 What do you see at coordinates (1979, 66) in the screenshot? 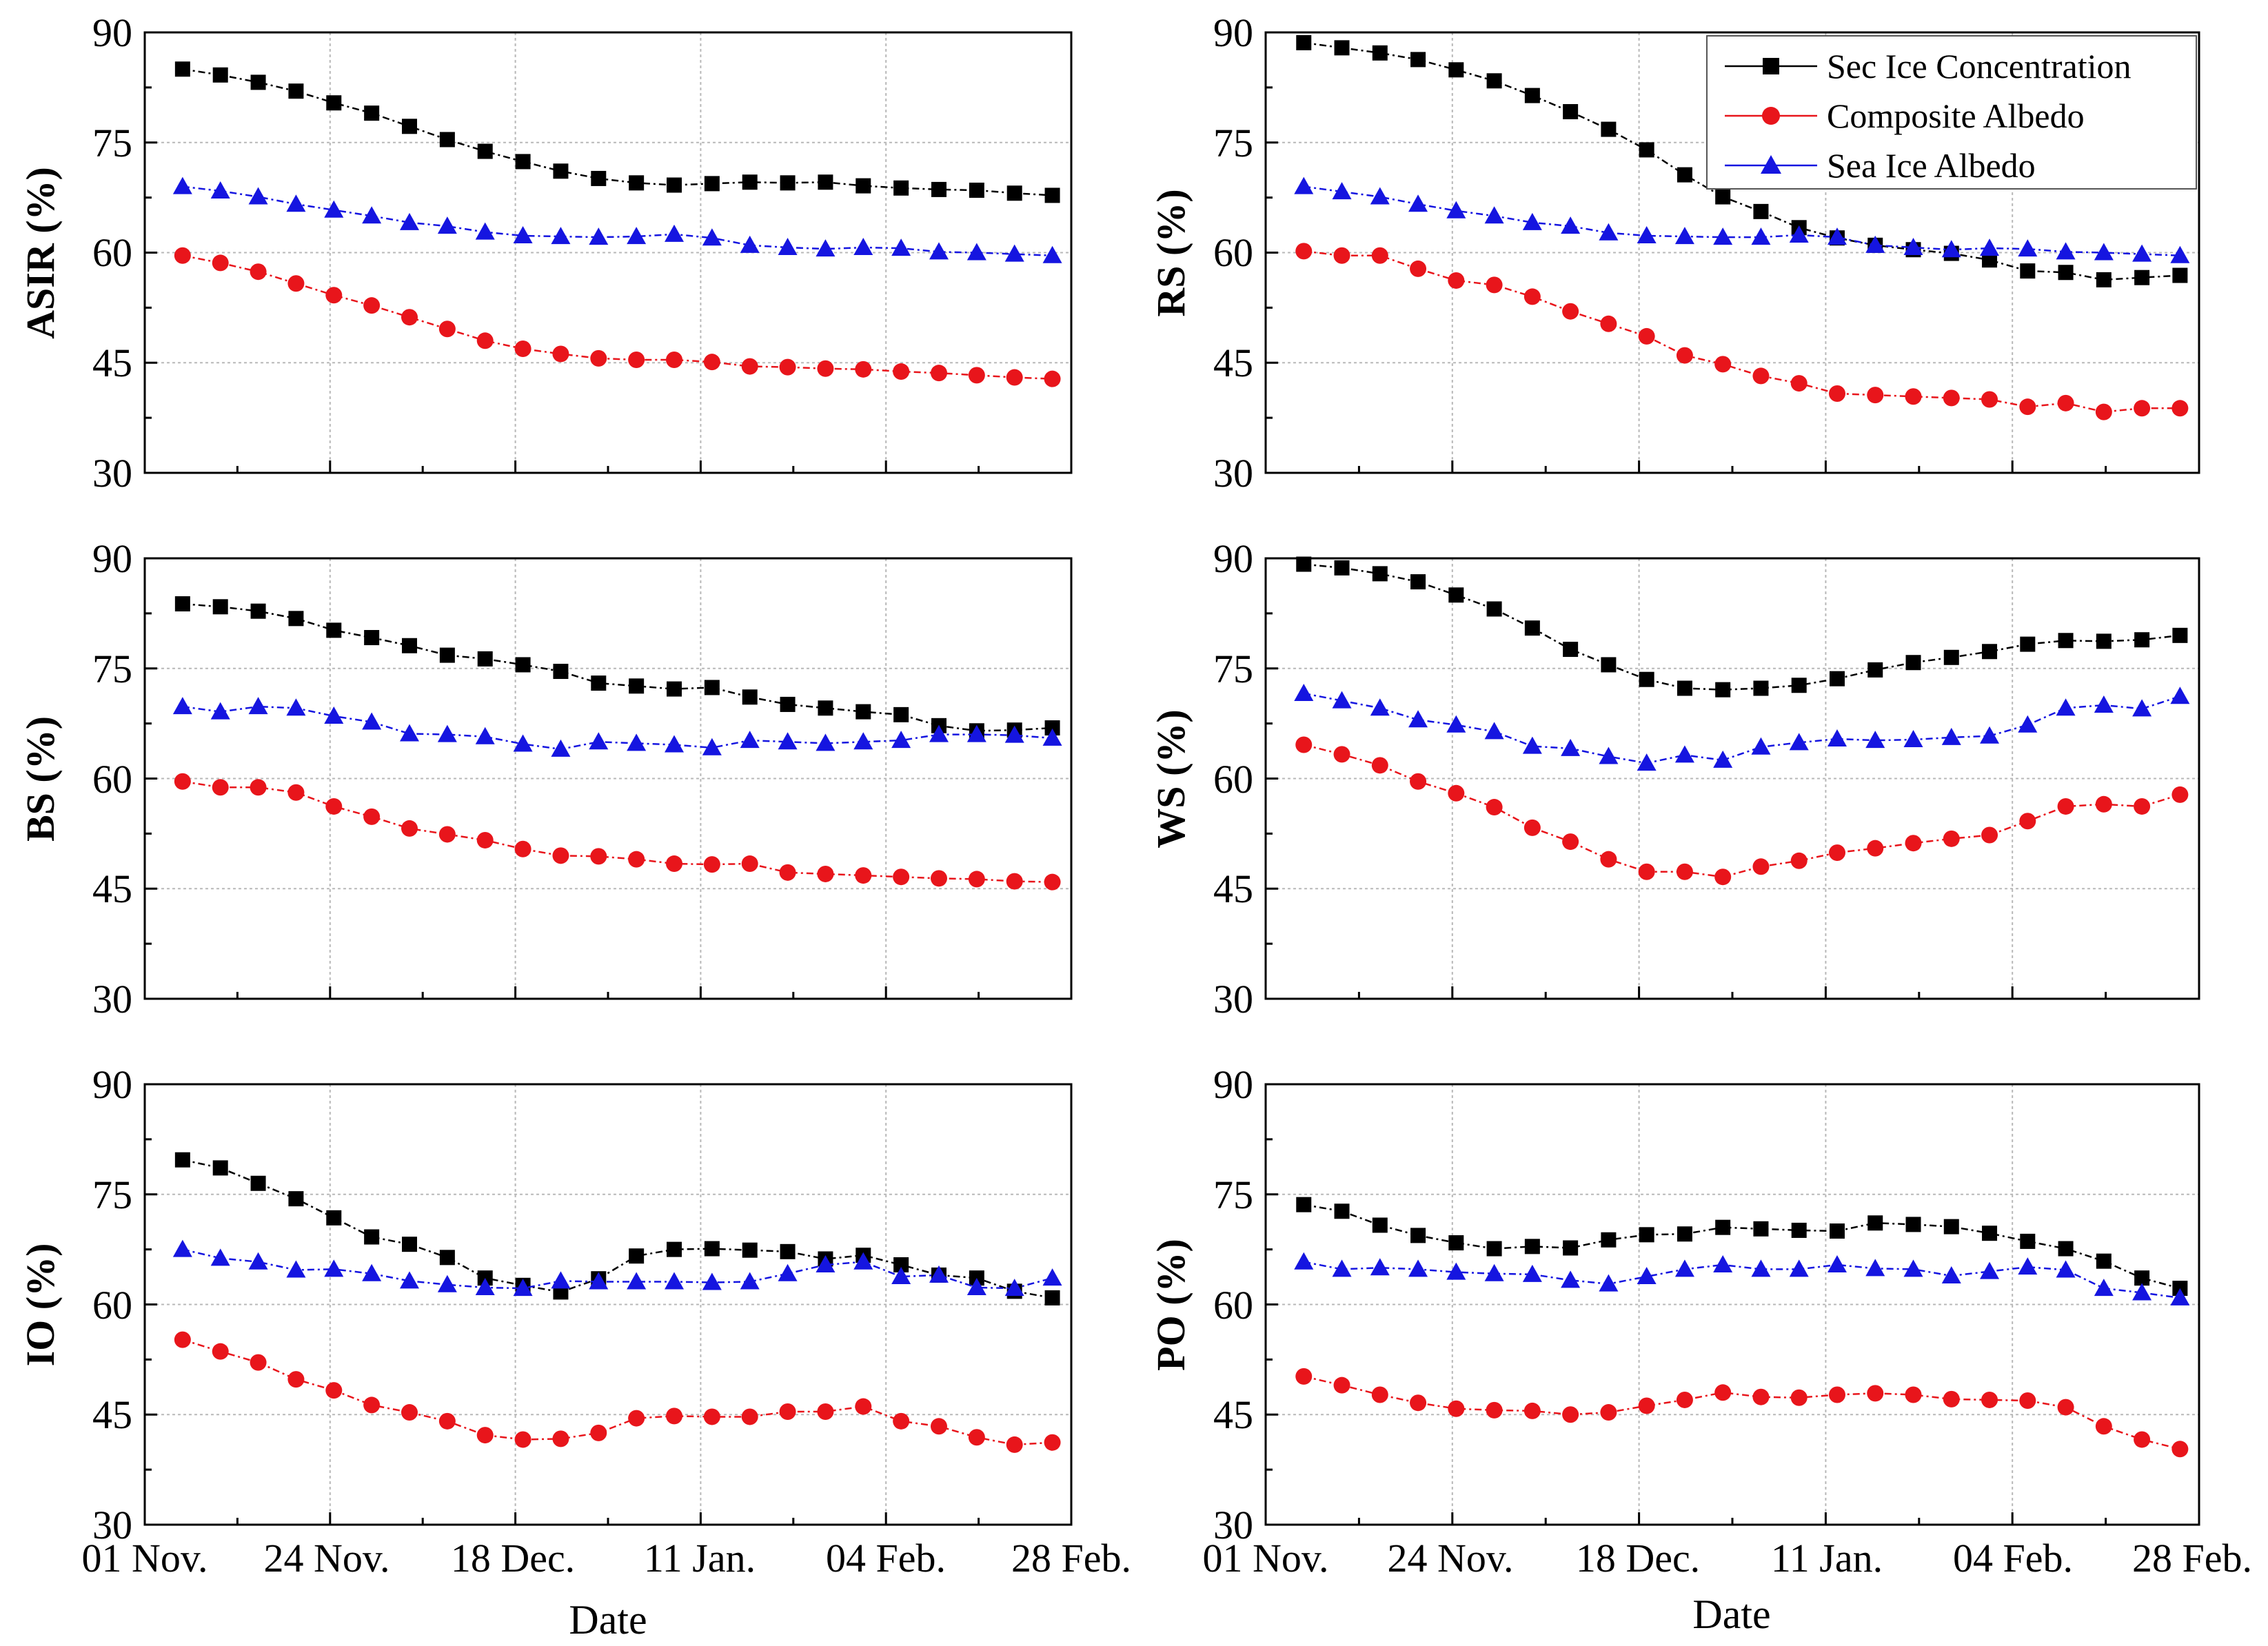
I see `legend-label-concentration: Sec Ice Concentration` at bounding box center [1979, 66].